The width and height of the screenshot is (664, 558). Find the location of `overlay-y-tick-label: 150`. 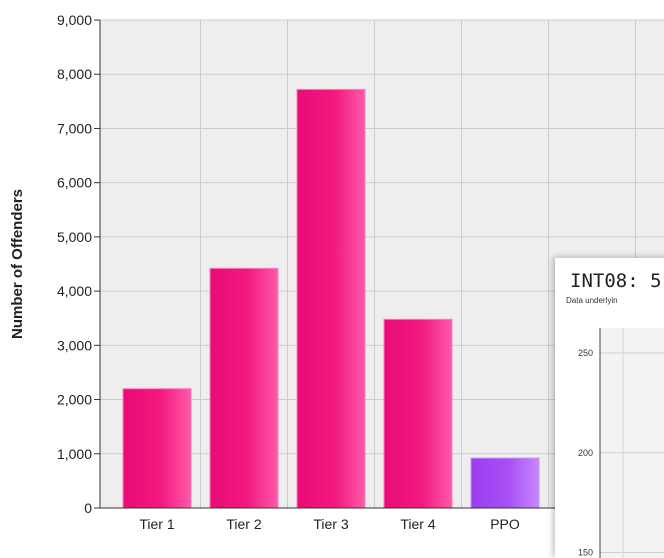

overlay-y-tick-label: 150 is located at coordinates (585, 553).